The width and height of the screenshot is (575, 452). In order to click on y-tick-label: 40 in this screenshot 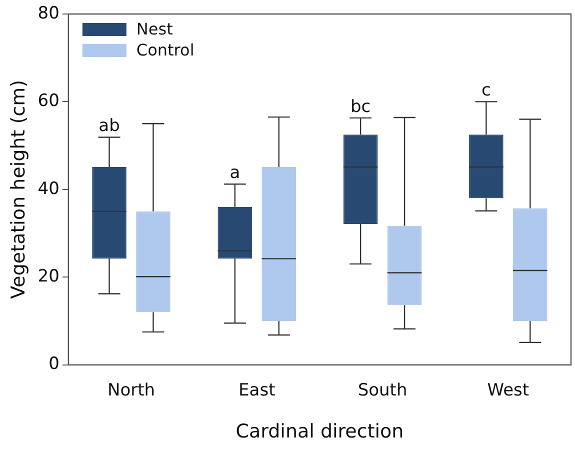, I will do `click(49, 188)`.